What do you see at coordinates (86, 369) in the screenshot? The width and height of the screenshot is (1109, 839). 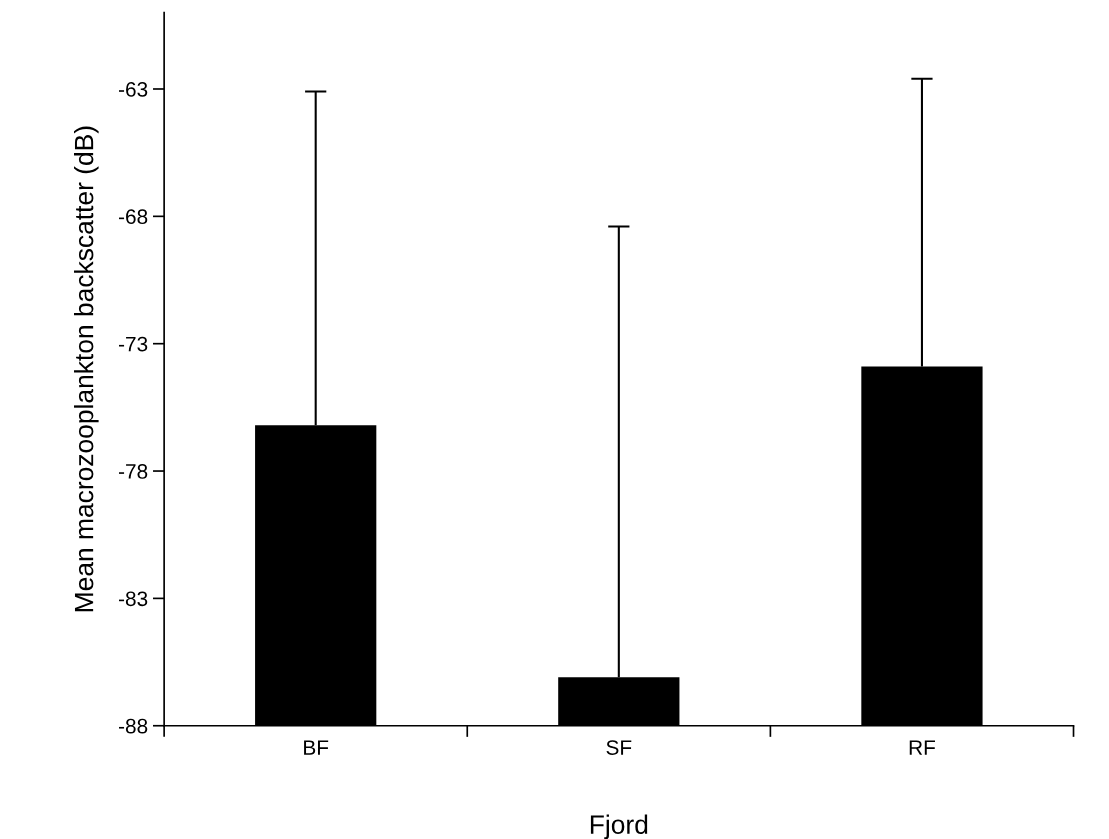 I see `y-axis-title: Mean macrozooplankton backscatter (dB)` at bounding box center [86, 369].